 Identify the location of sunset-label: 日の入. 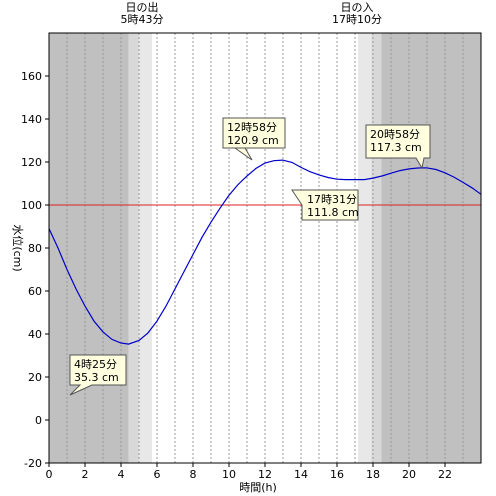
(357, 7).